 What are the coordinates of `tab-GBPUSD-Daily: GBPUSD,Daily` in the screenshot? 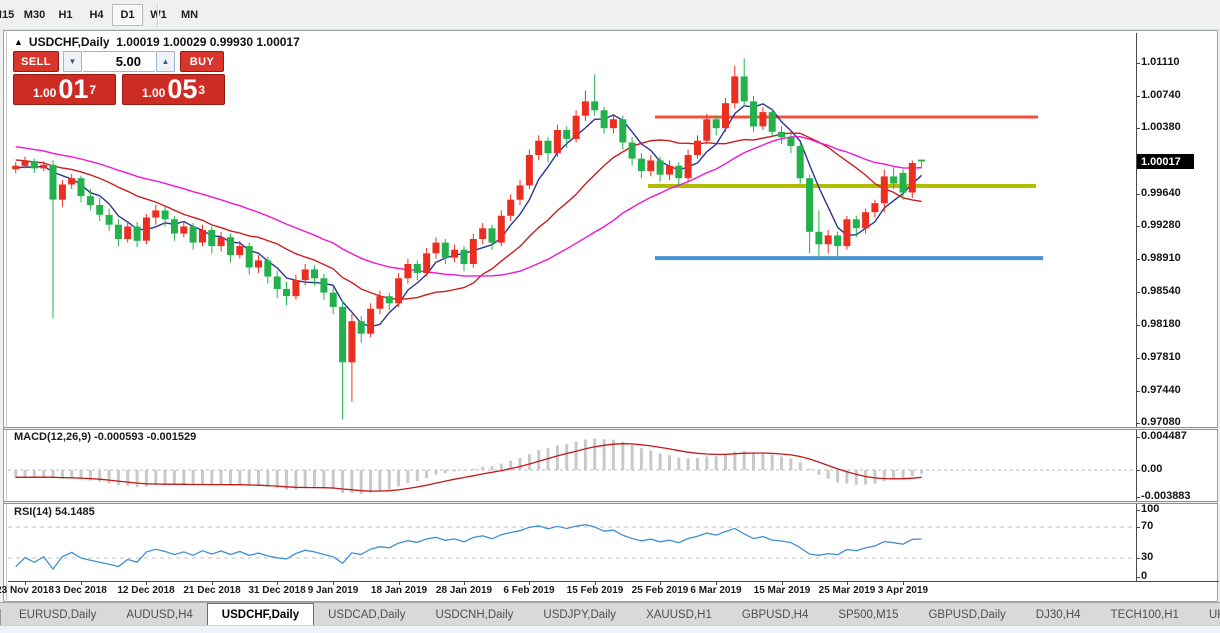 It's located at (967, 615).